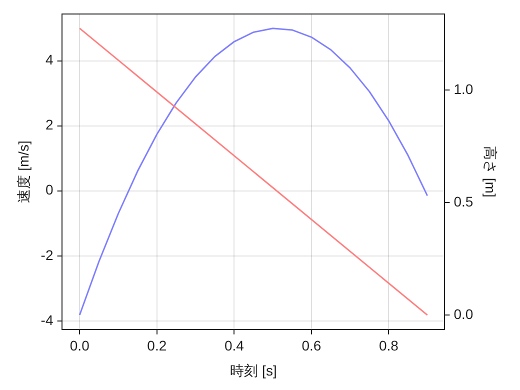  What do you see at coordinates (157, 346) in the screenshot?
I see `x-tick-label: 0.2` at bounding box center [157, 346].